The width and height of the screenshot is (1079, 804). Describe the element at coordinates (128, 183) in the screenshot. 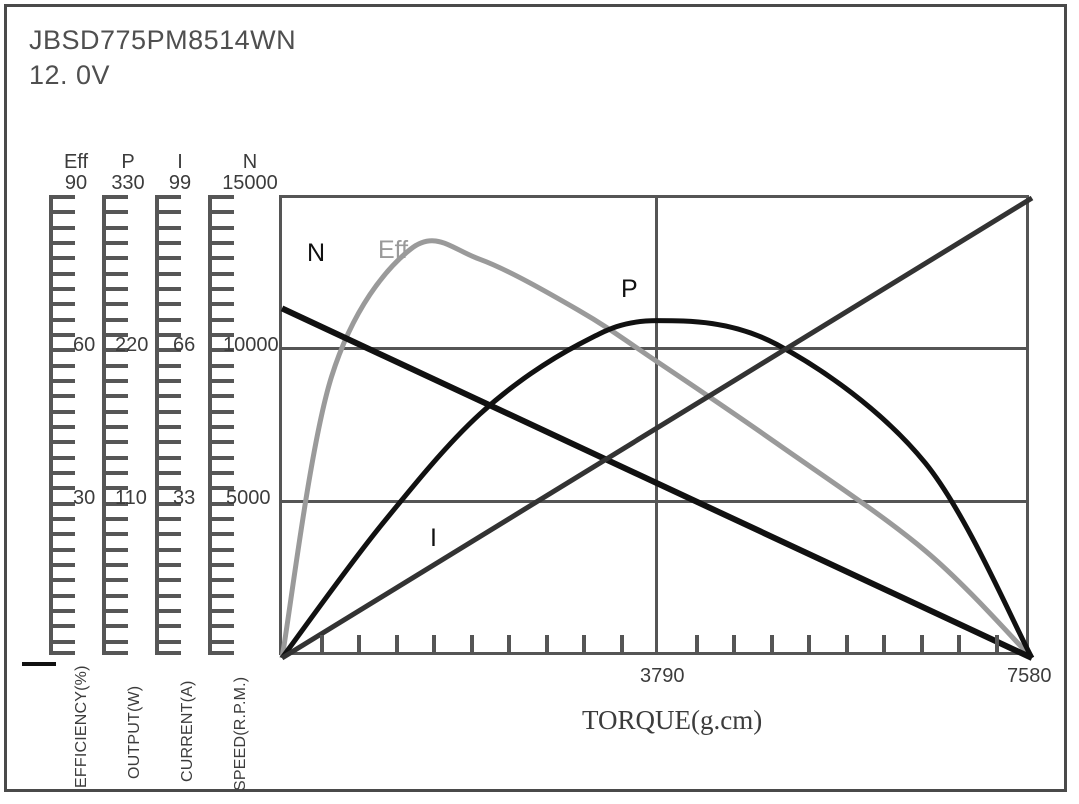

I see `scale-top-output: 330` at that location.